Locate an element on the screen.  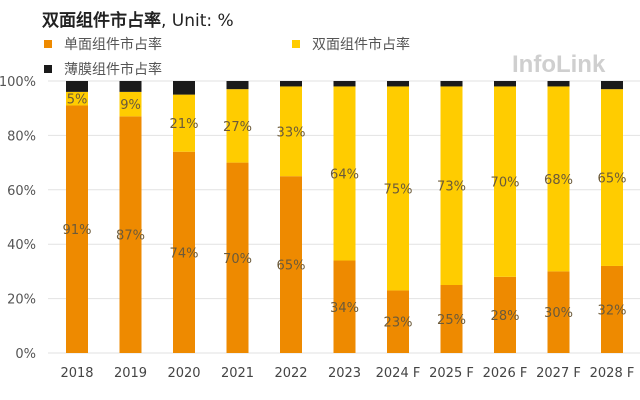
data-label: 33% is located at coordinates (291, 132).